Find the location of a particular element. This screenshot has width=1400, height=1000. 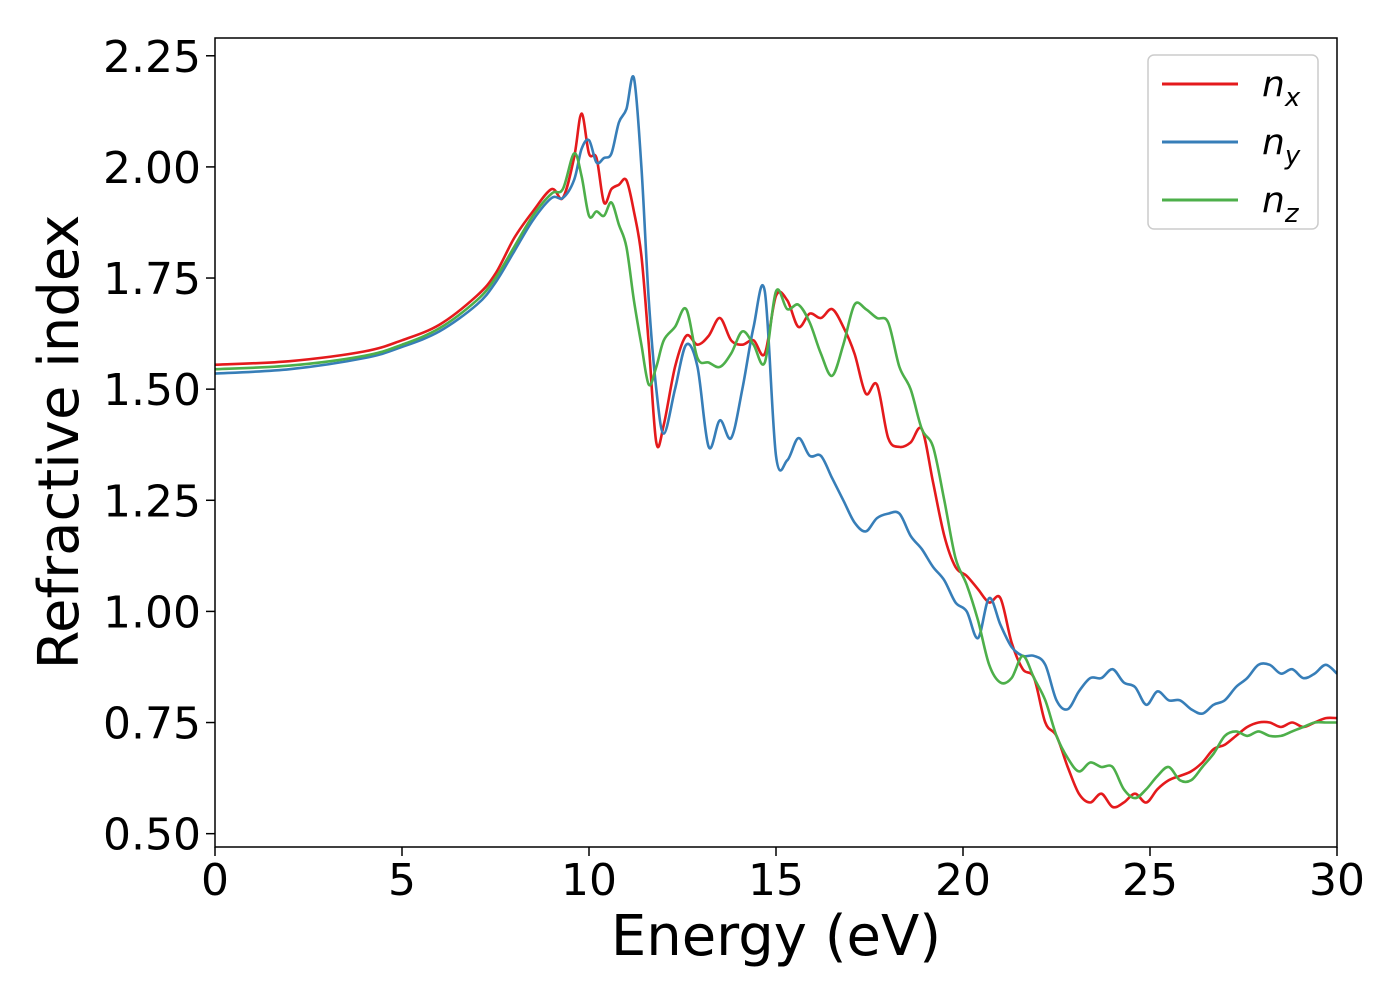

y-tick-label: 1.50 is located at coordinates (152, 390).